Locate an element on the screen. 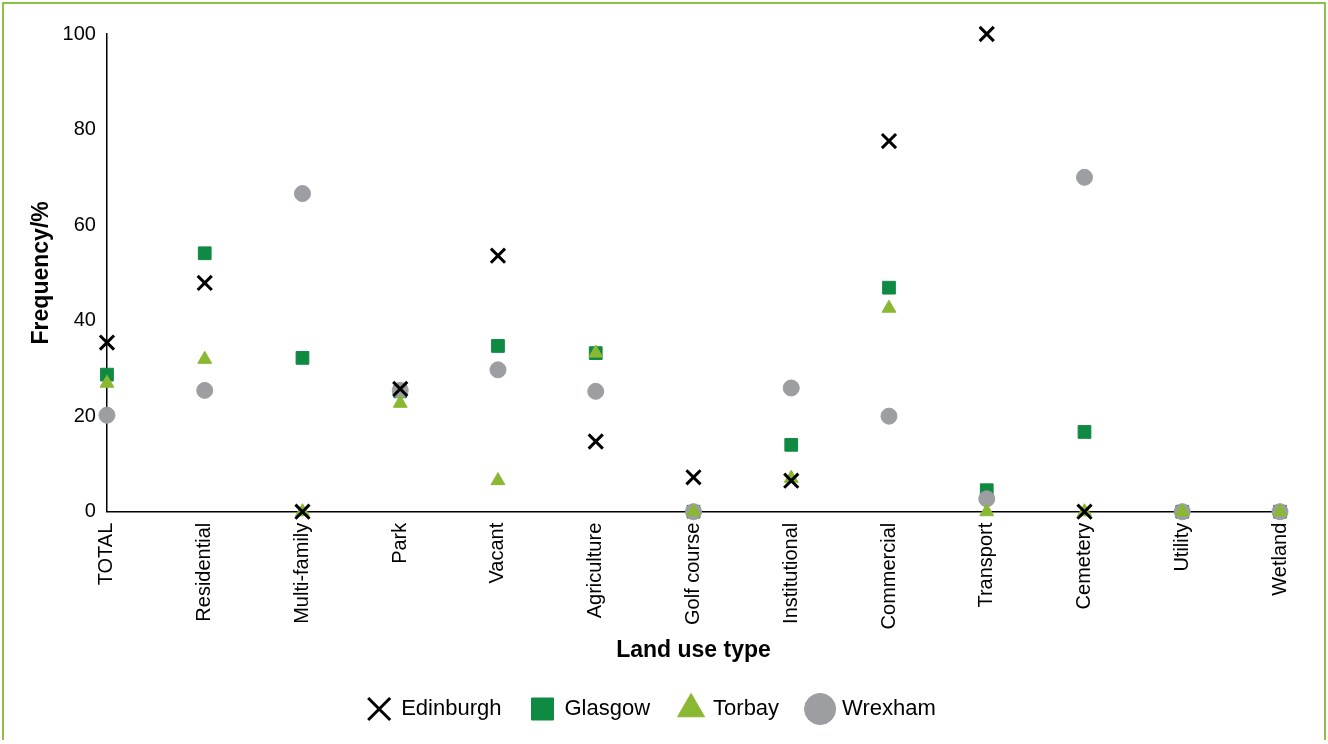  y-tick-label: 100 is located at coordinates (79, 32).